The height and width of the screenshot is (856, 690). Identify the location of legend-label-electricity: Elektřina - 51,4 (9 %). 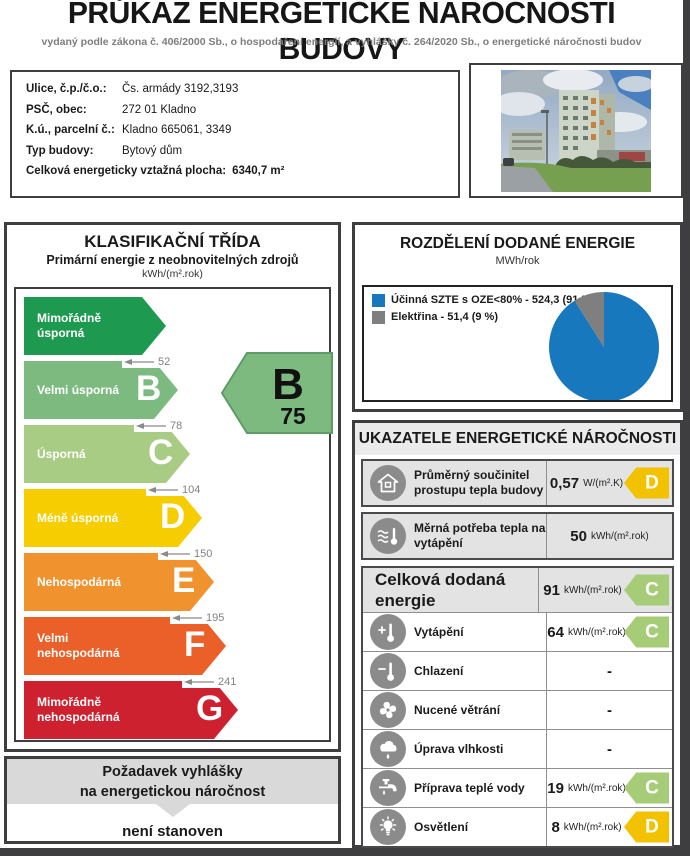
(444, 317).